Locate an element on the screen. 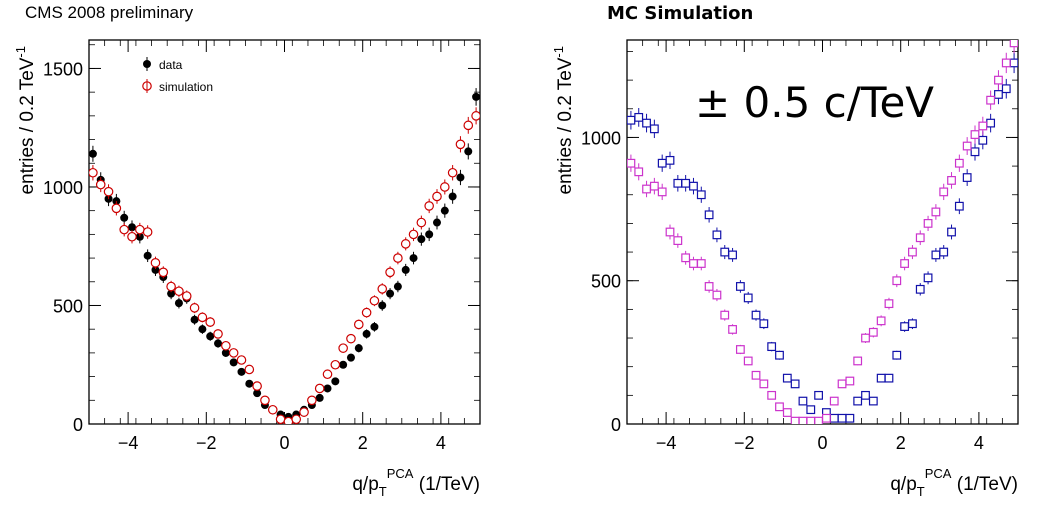  legend-label-simulation: simulation is located at coordinates (186, 87).